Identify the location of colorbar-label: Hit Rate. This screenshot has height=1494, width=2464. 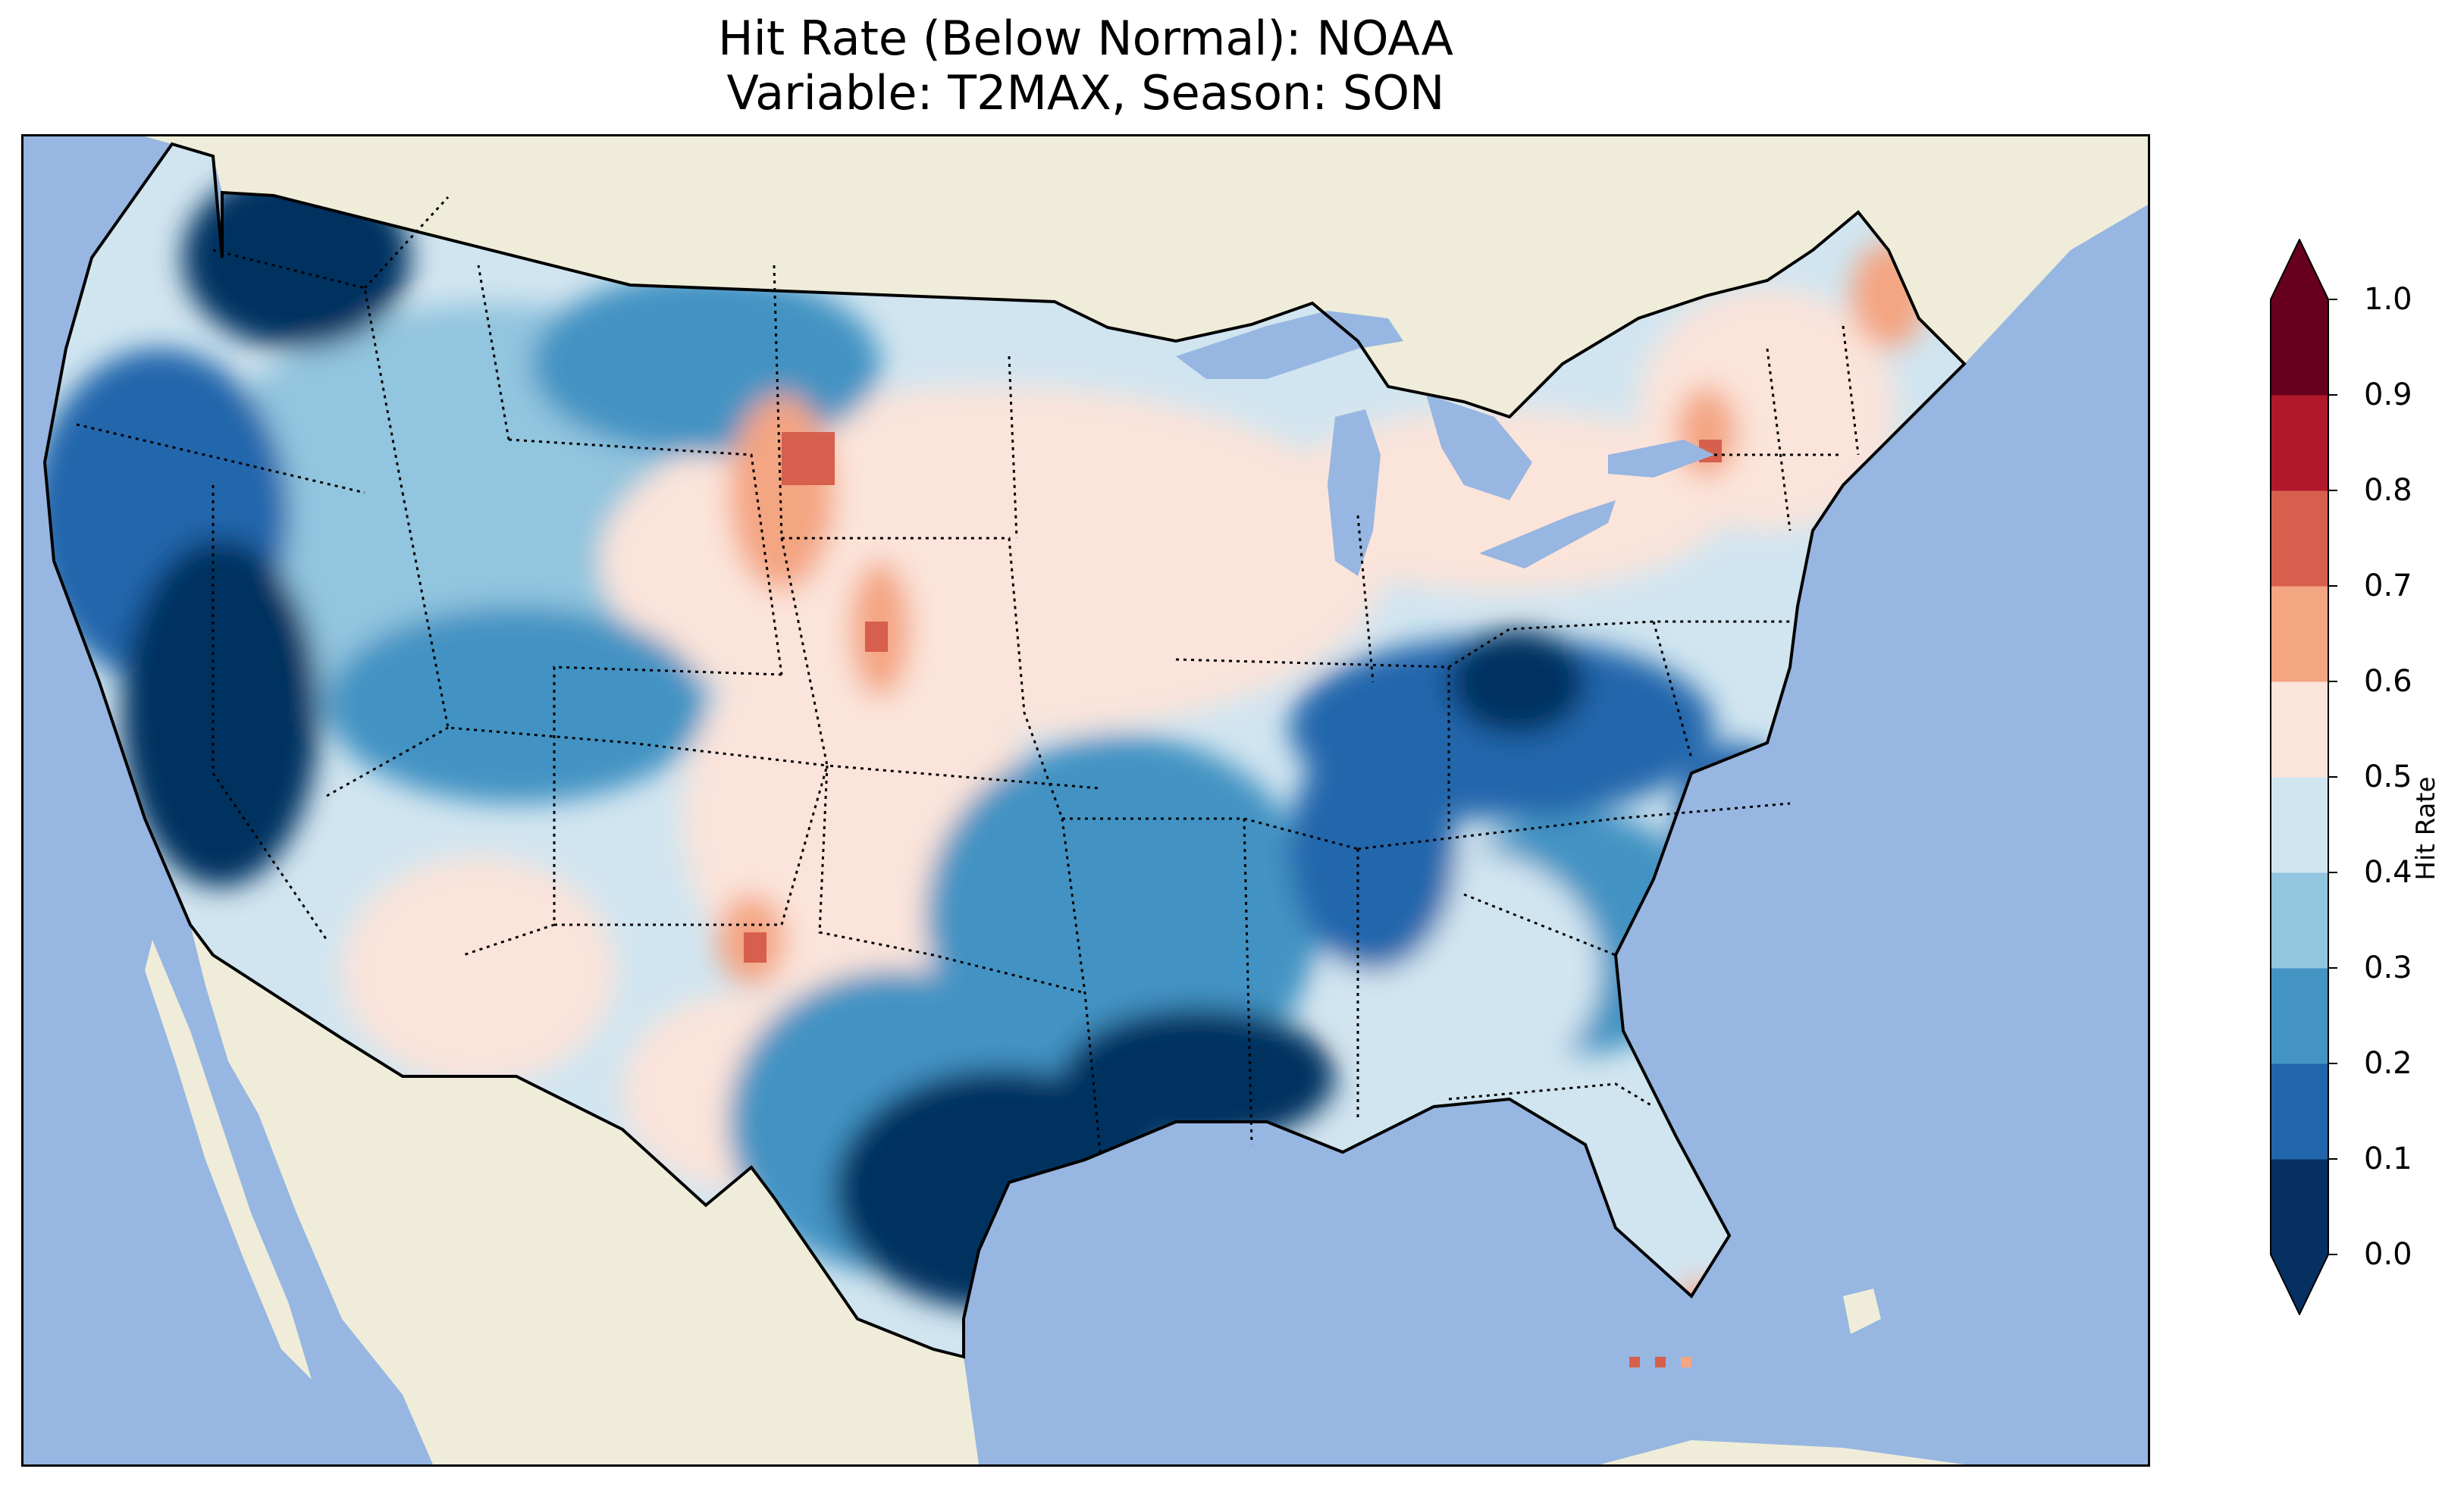
(2426, 828).